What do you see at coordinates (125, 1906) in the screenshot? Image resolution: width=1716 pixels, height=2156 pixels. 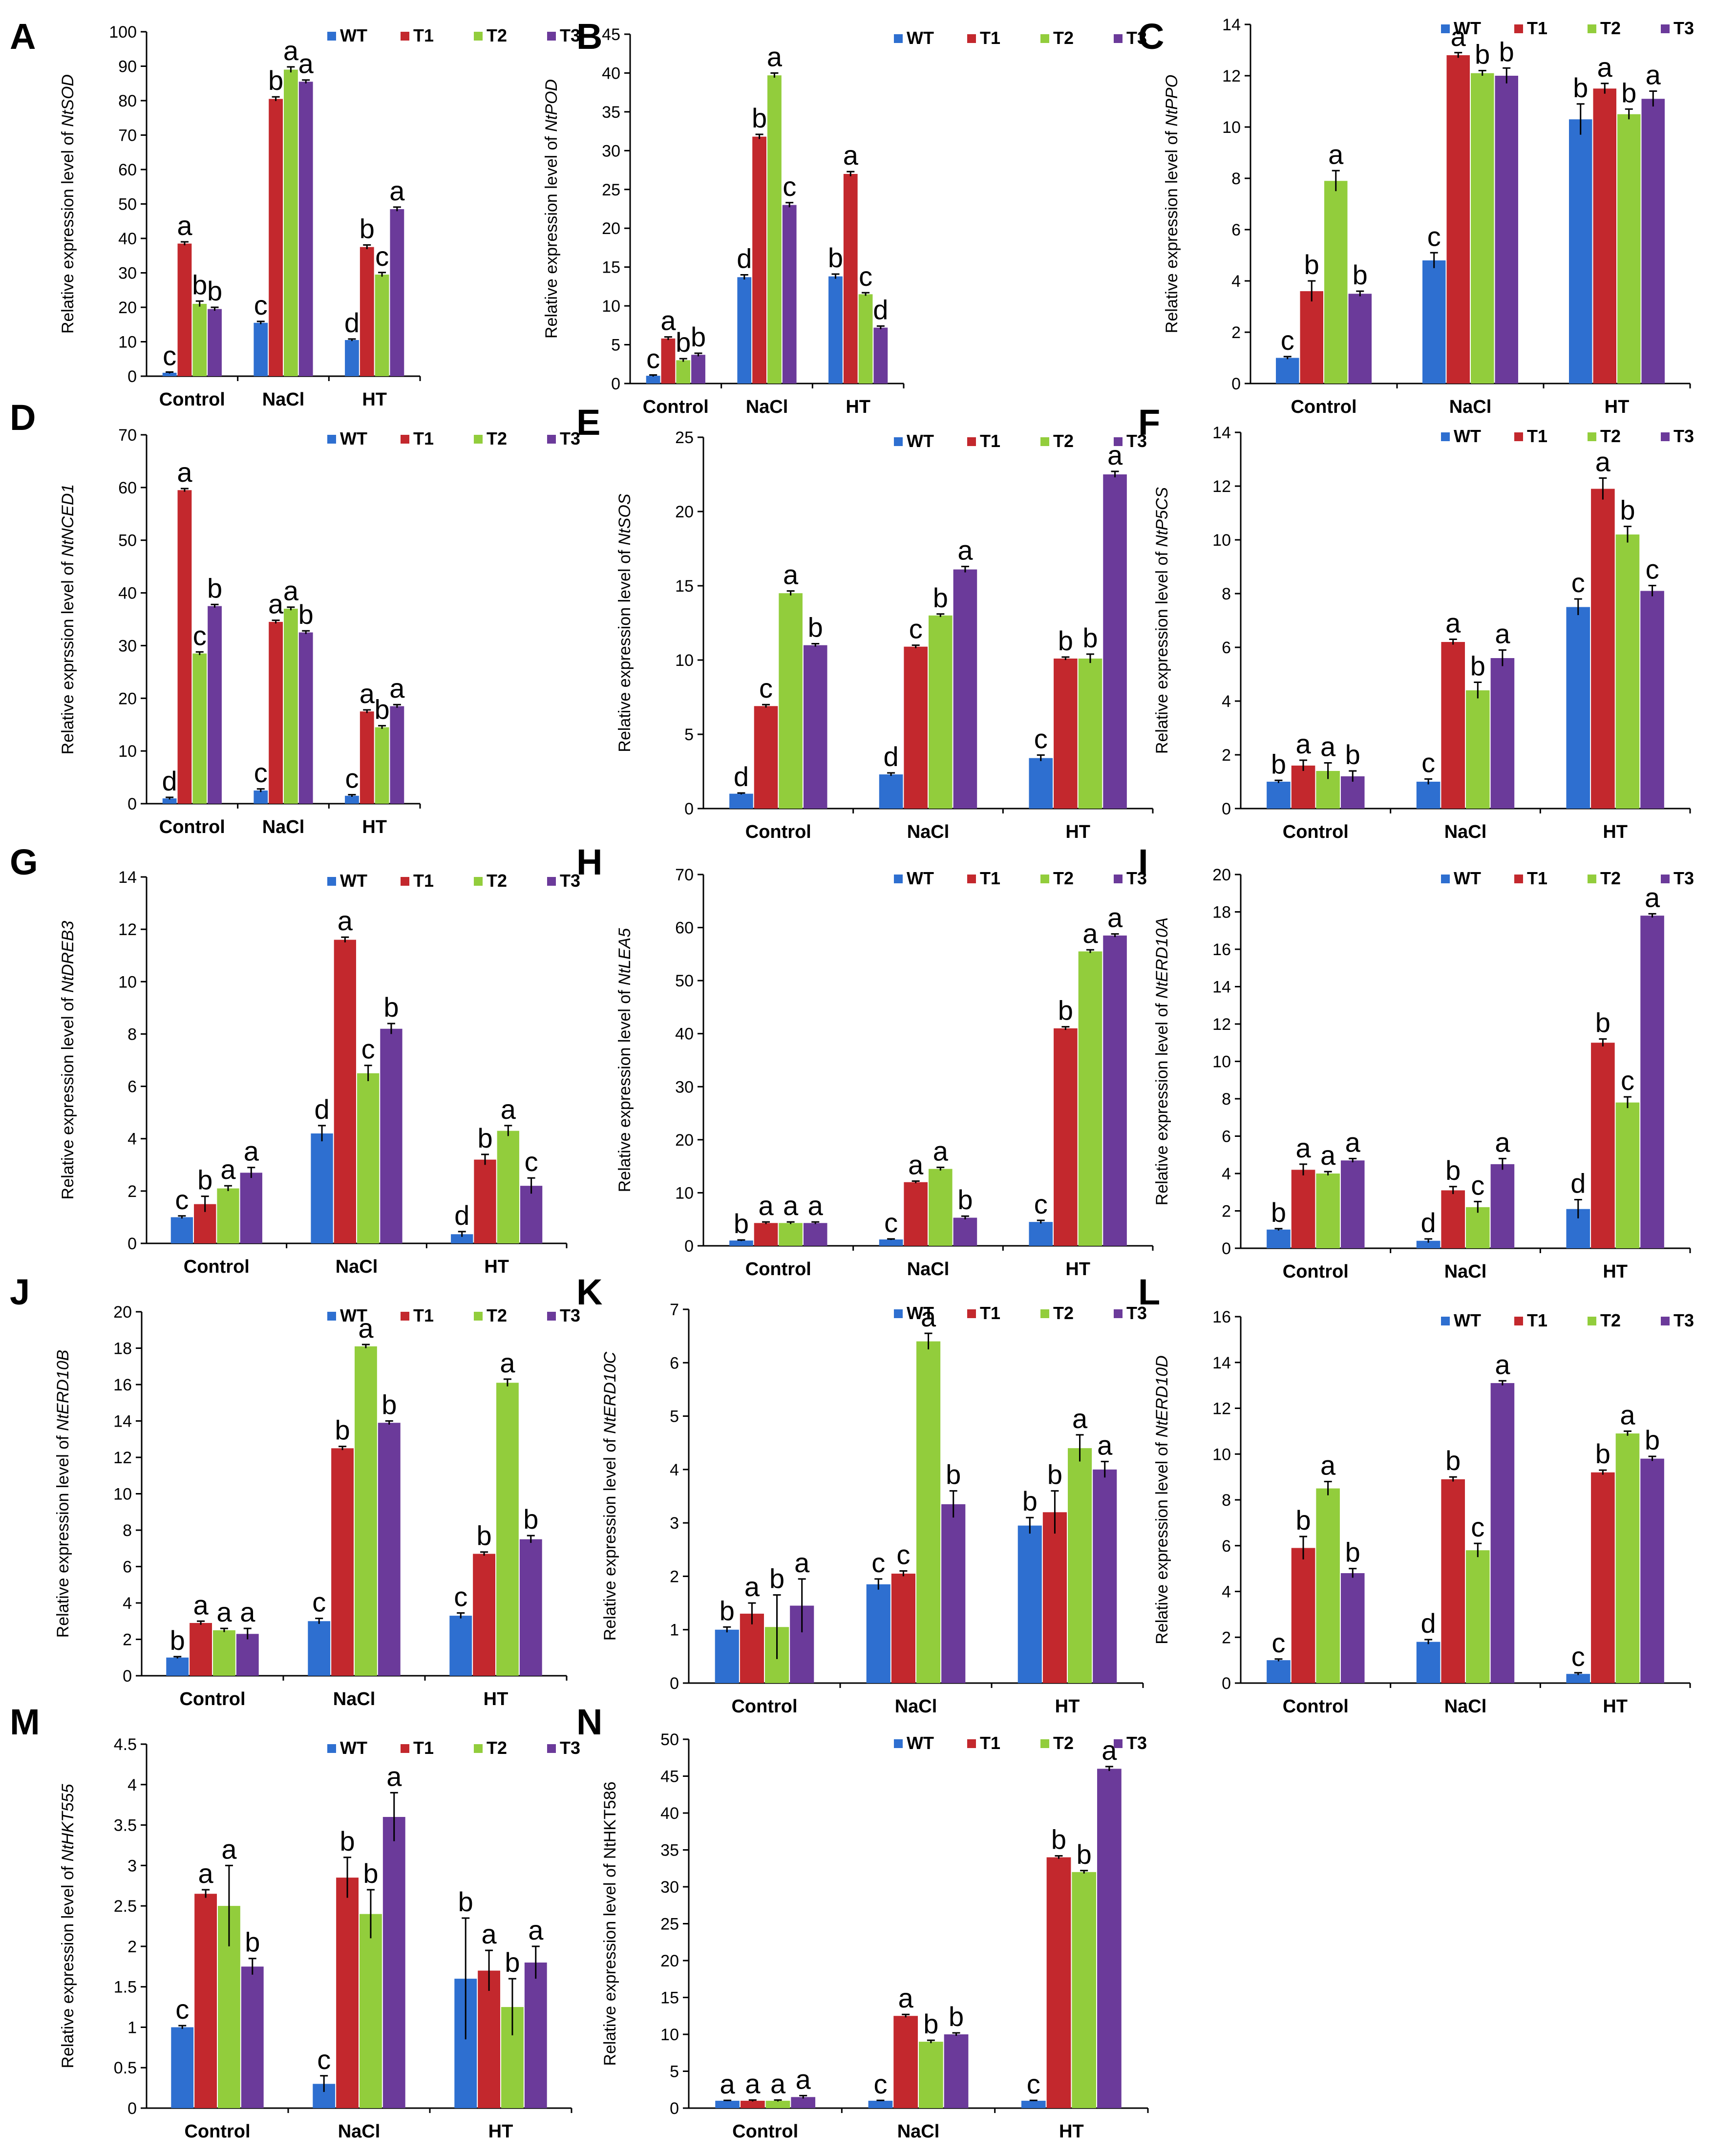 I see `y-tick-label: 2.5` at bounding box center [125, 1906].